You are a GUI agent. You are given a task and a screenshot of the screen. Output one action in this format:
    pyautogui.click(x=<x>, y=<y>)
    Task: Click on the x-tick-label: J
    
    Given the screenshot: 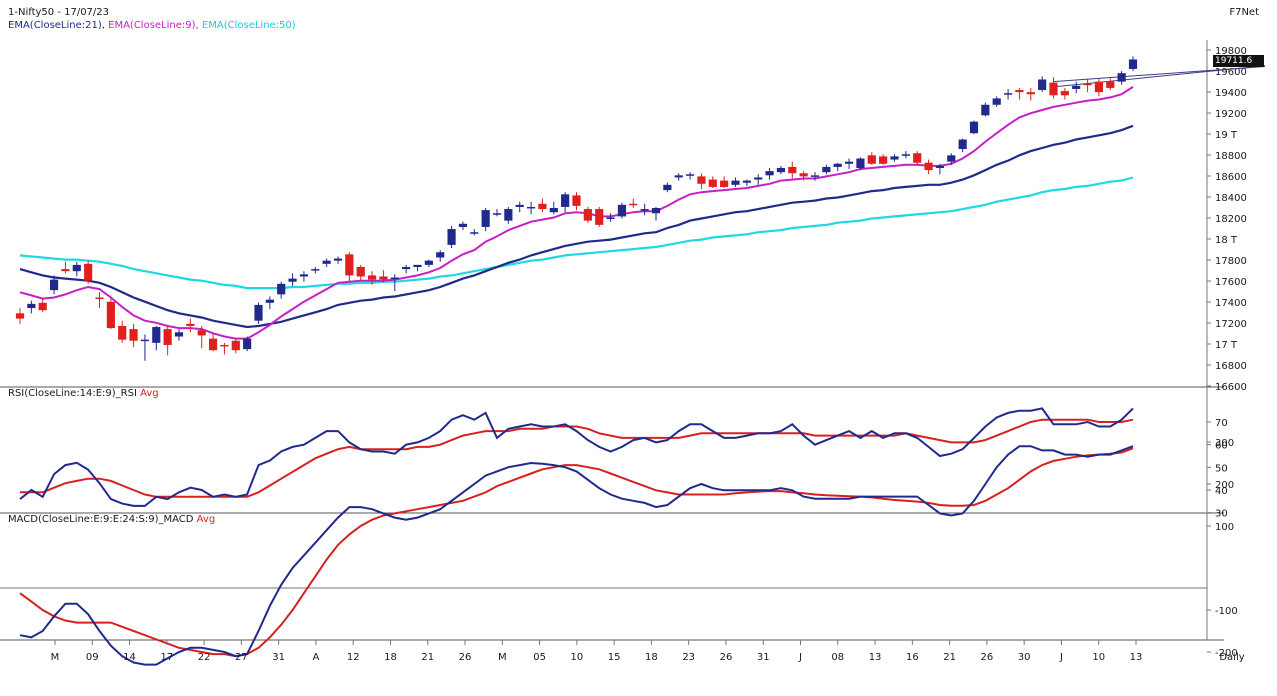 What is the action you would take?
    pyautogui.click(x=800, y=657)
    